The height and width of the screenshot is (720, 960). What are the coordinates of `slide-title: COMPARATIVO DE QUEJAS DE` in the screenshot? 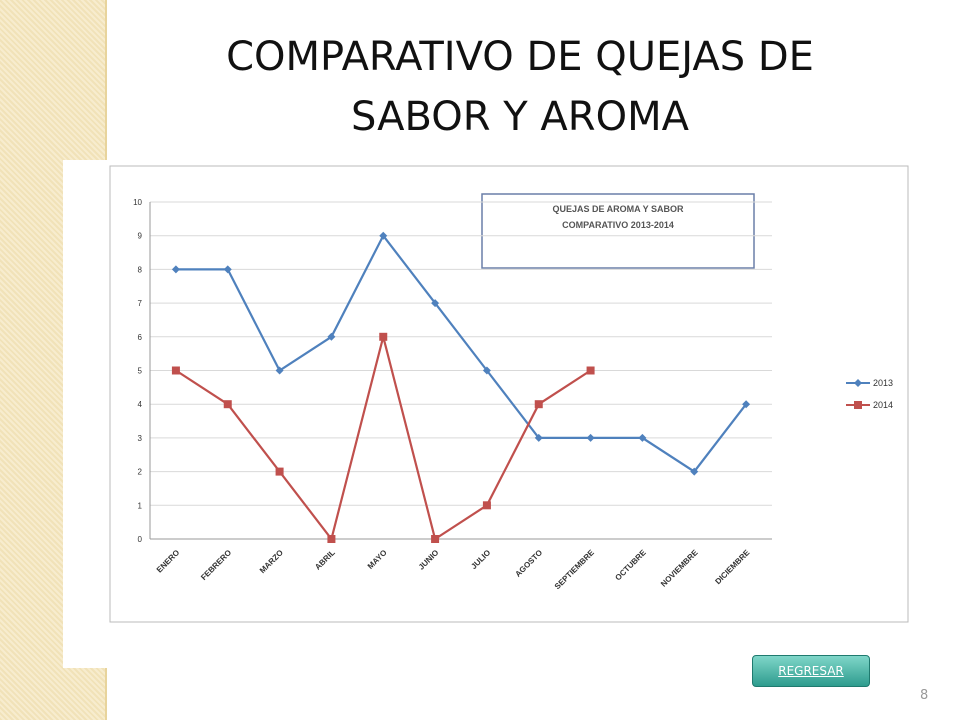 It's located at (520, 57).